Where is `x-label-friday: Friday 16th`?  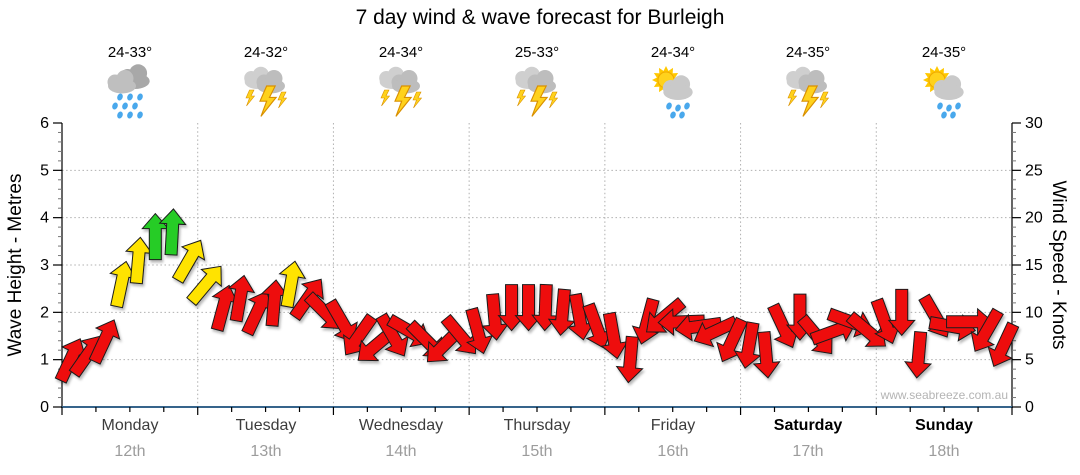 x-label-friday: Friday 16th is located at coordinates (673, 439).